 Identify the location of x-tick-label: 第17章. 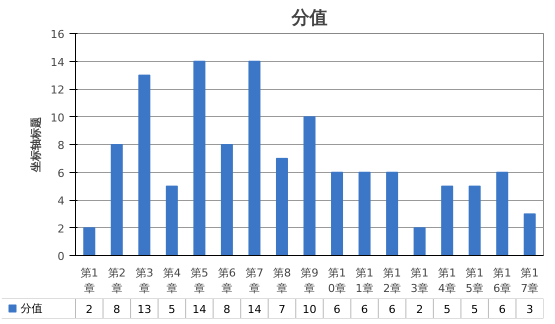
(529, 281).